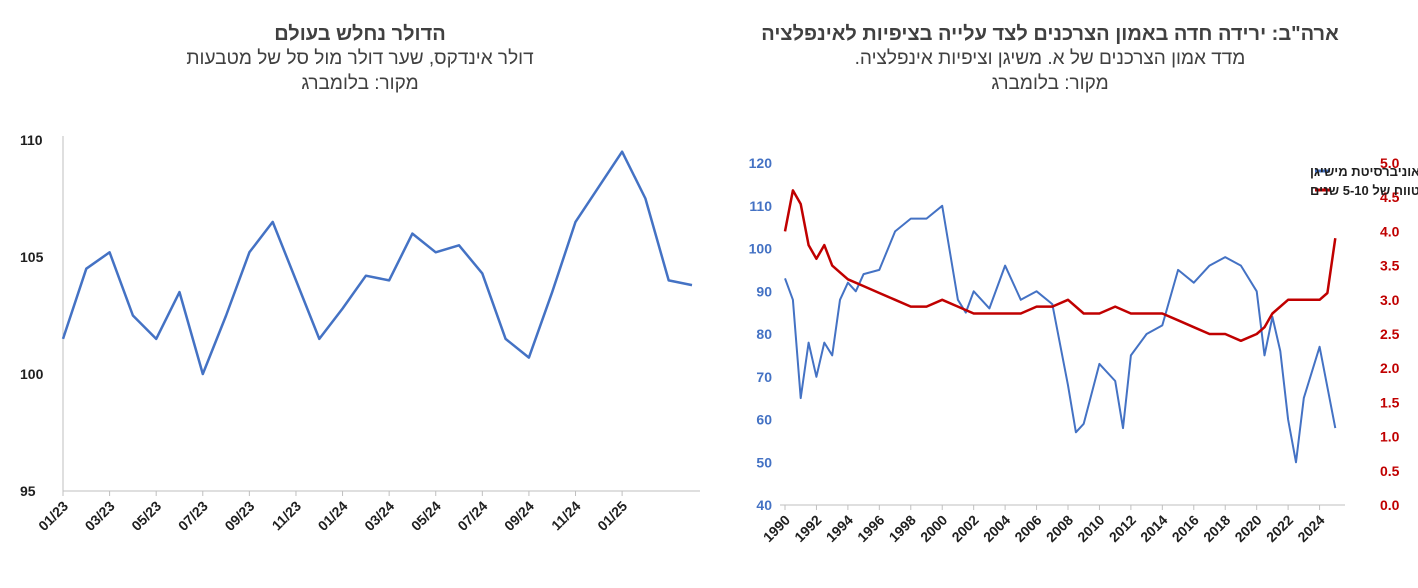 Image resolution: width=1418 pixels, height=588 pixels. What do you see at coordinates (1390, 471) in the screenshot?
I see `right-y-tick-label: 0.5` at bounding box center [1390, 471].